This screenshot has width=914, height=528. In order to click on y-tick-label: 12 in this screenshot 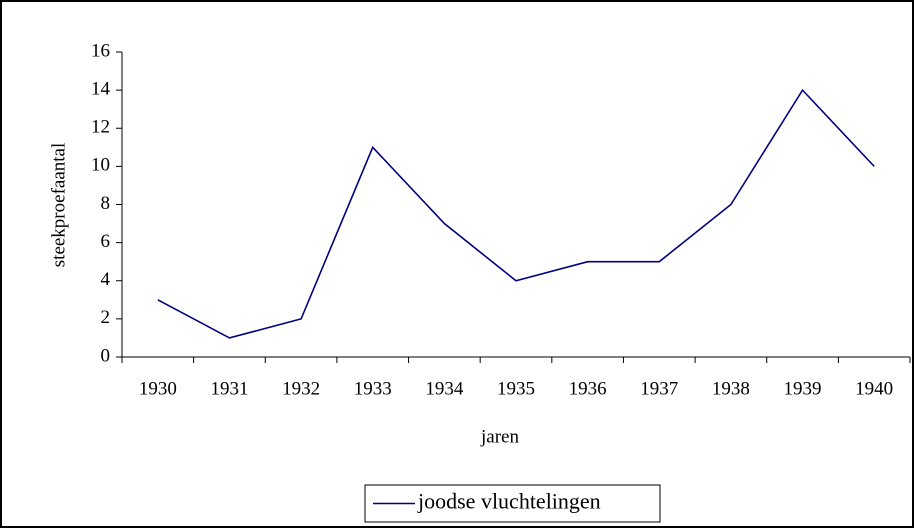, I will do `click(100, 127)`.